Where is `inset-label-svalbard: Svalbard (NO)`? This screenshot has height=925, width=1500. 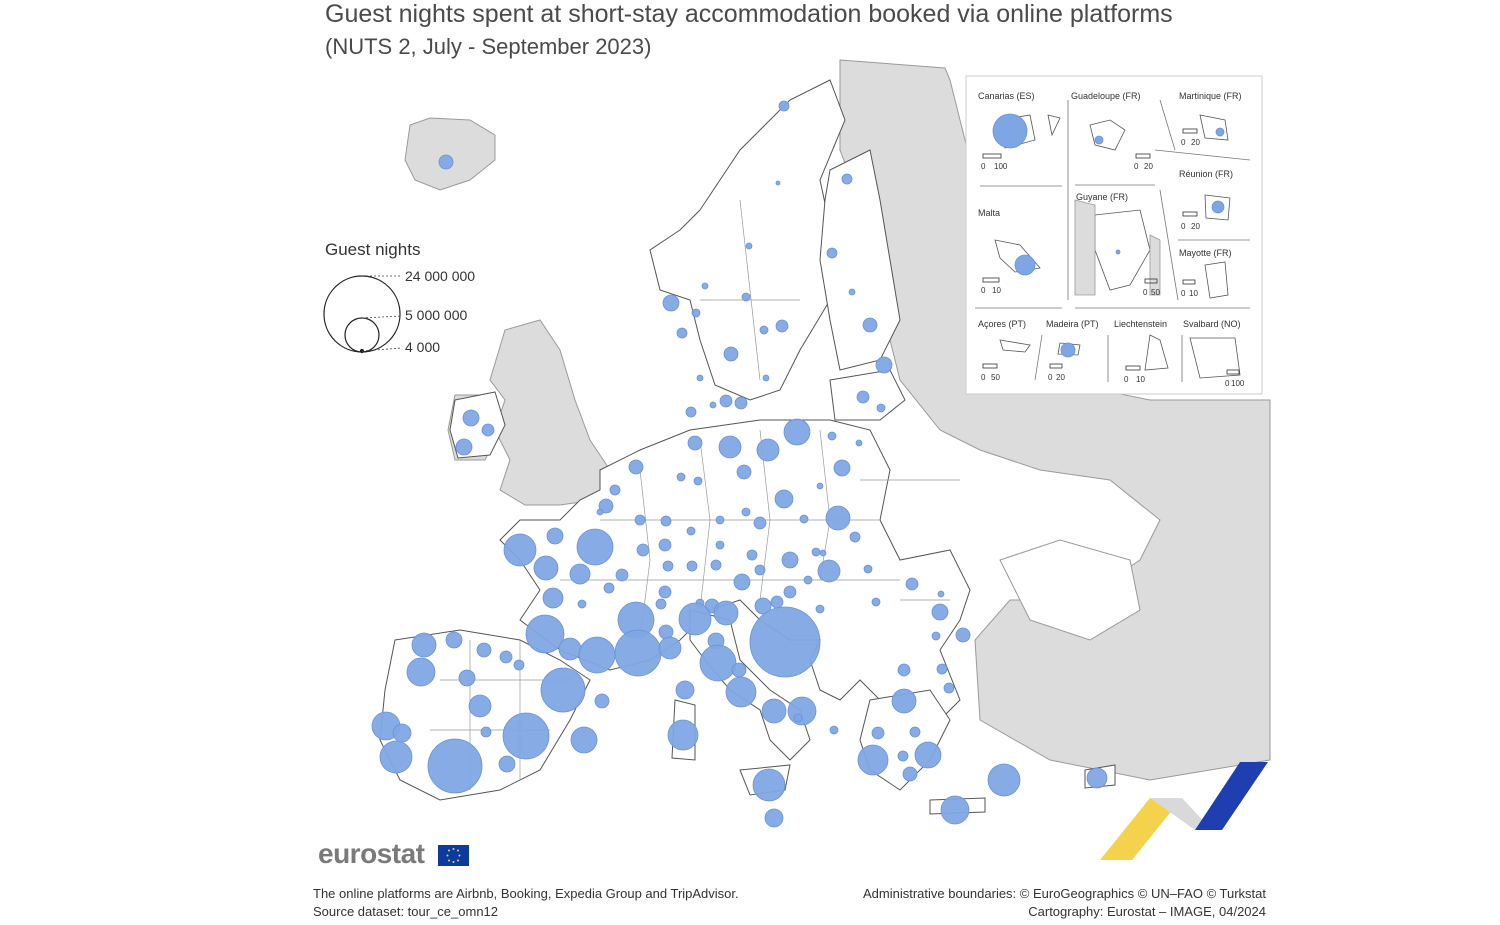
inset-label-svalbard: Svalbard (NO) is located at coordinates (1212, 324).